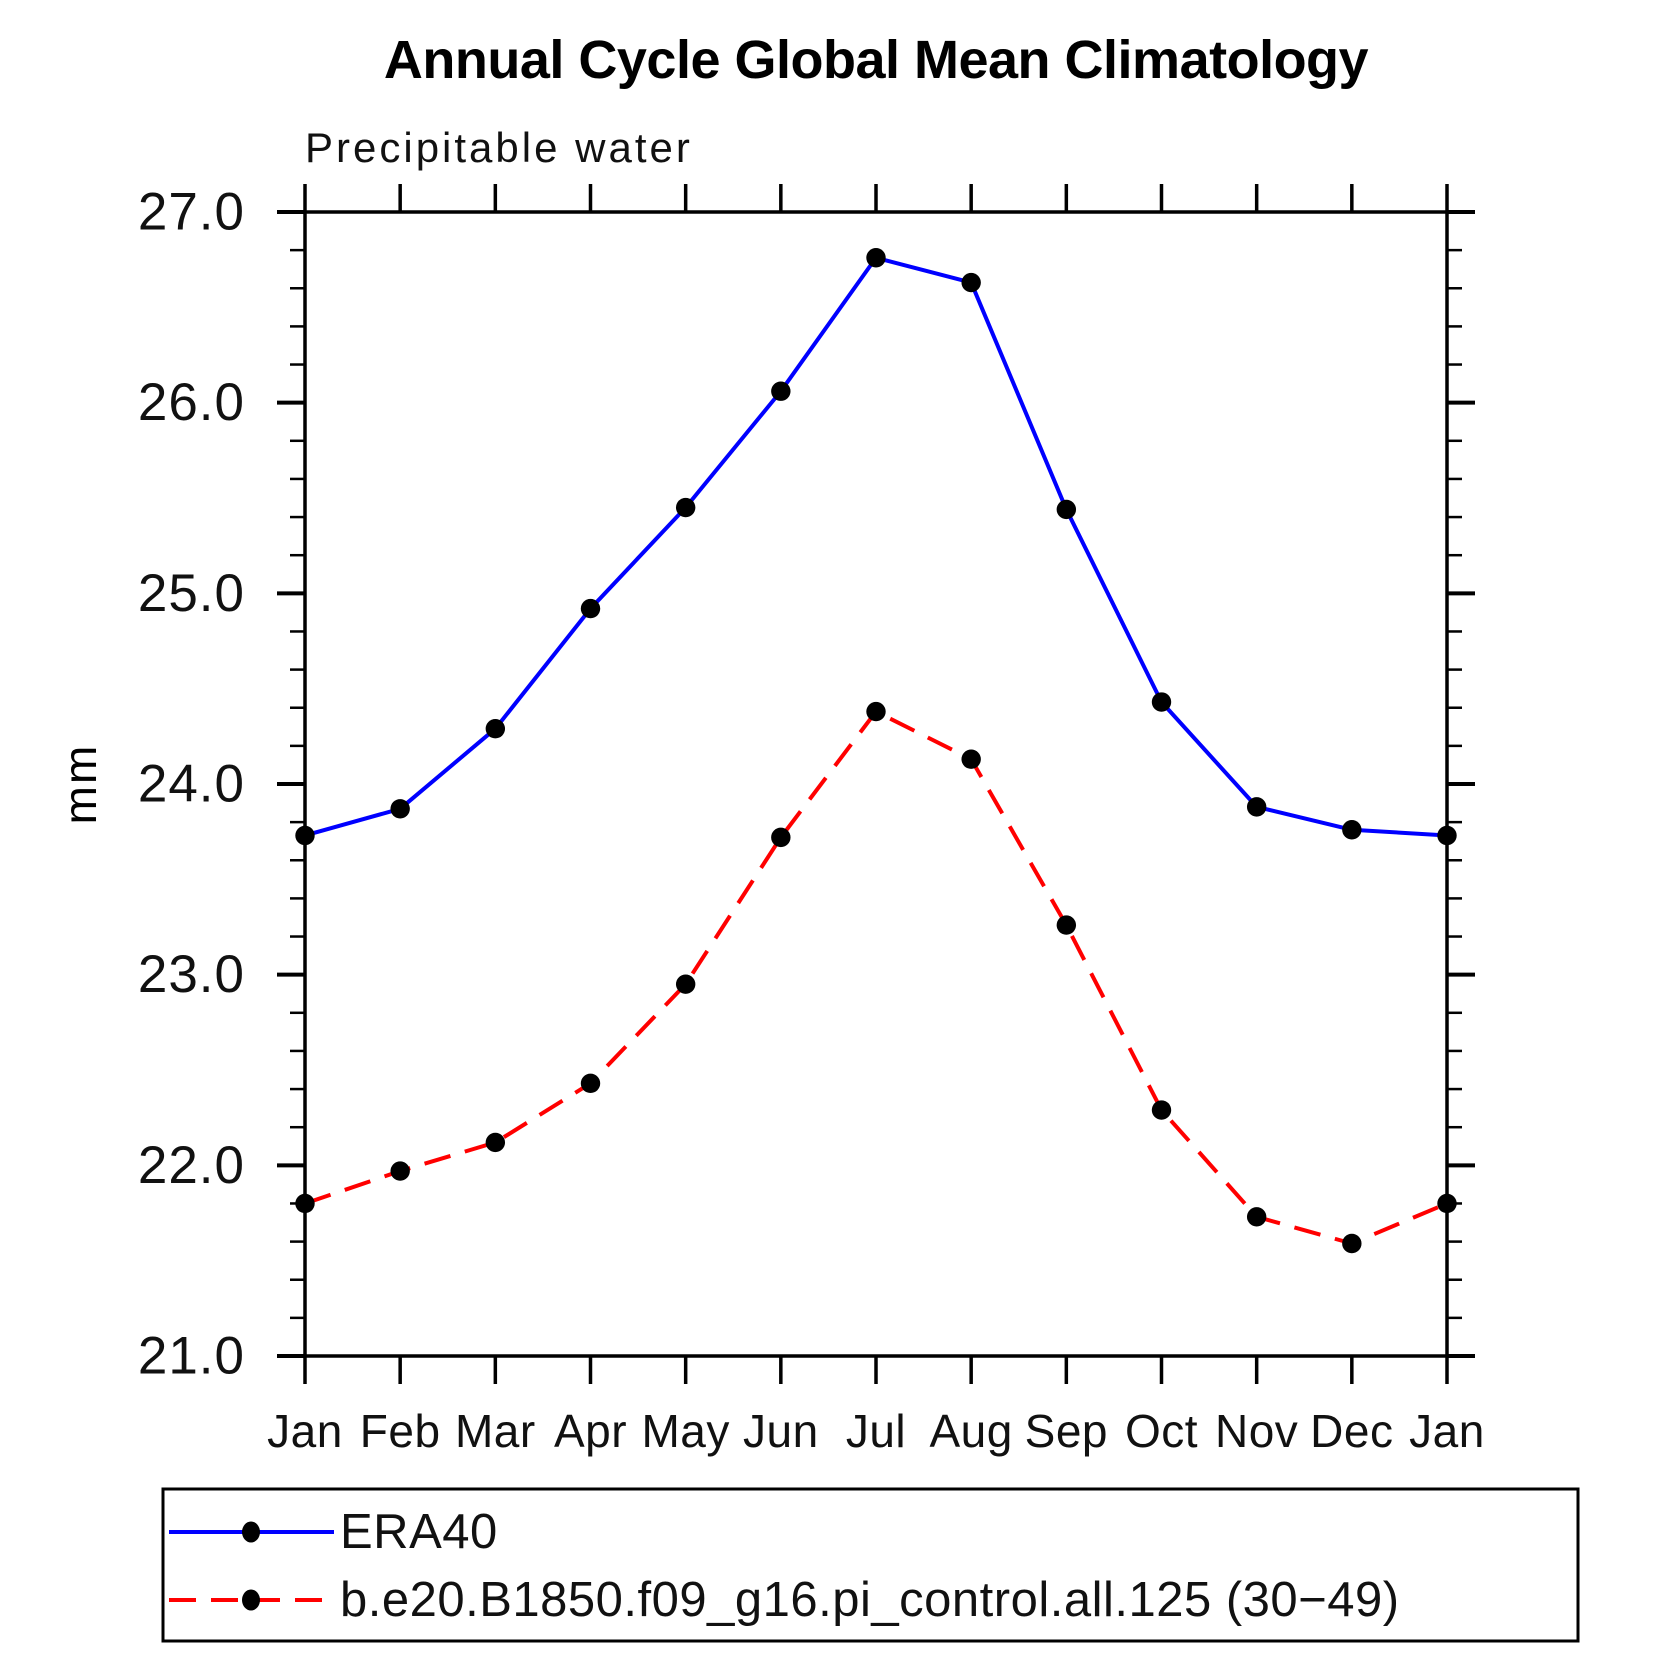 Image resolution: width=1680 pixels, height=1680 pixels. I want to click on y-tick-label: 25.0, so click(191, 593).